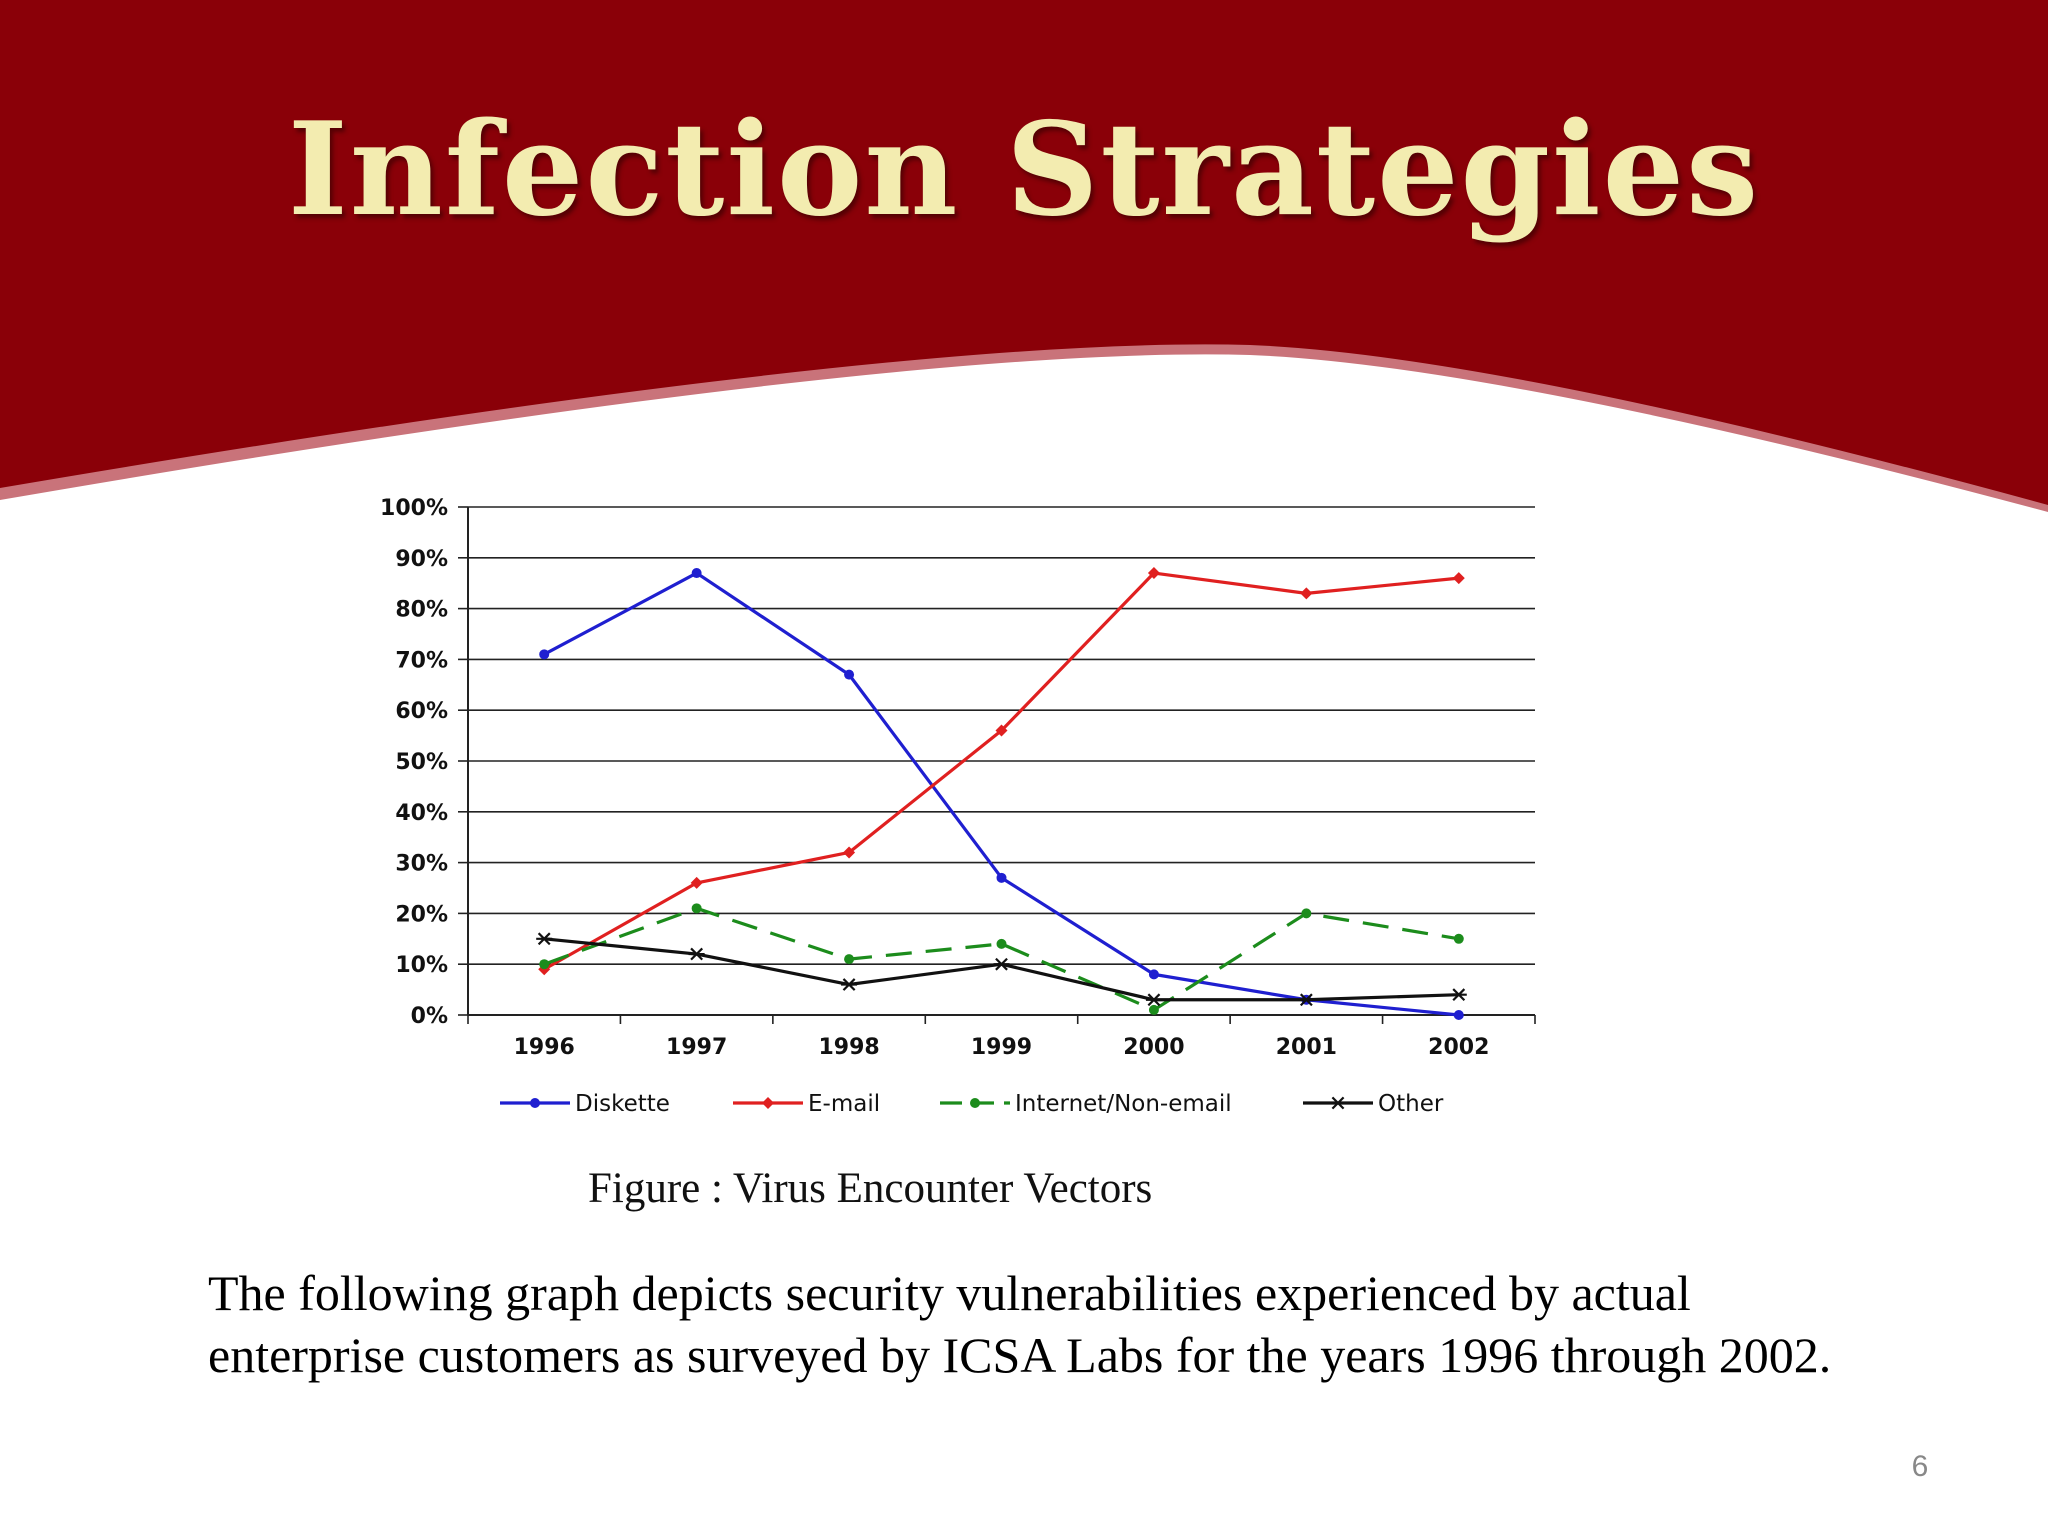 The width and height of the screenshot is (2048, 1536). Describe the element at coordinates (421, 914) in the screenshot. I see `y-tick-label: 20%` at that location.